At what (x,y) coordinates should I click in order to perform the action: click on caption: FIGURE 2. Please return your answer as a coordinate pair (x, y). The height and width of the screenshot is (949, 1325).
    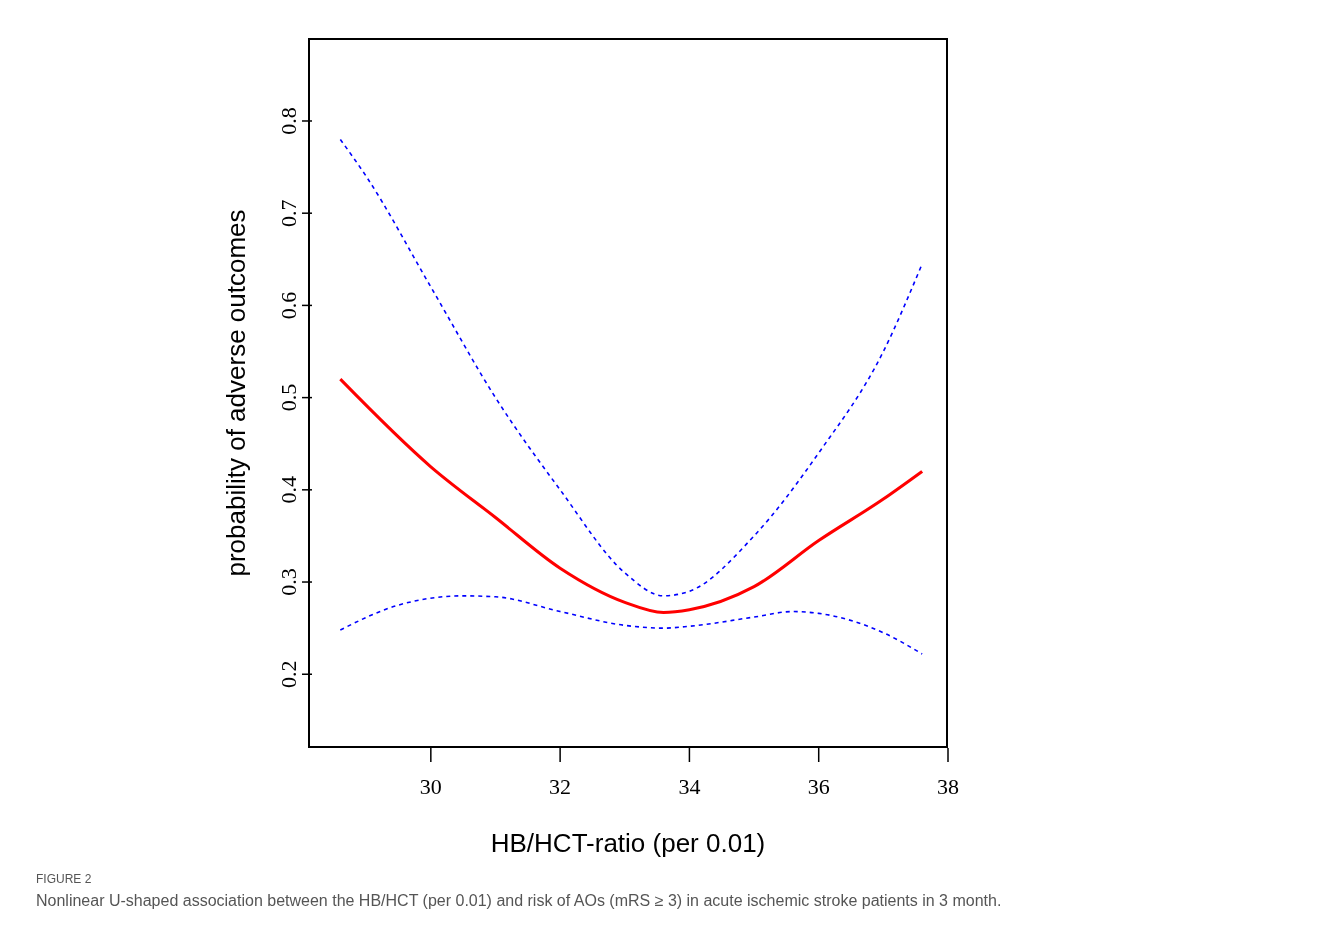
    Looking at the image, I should click on (64, 879).